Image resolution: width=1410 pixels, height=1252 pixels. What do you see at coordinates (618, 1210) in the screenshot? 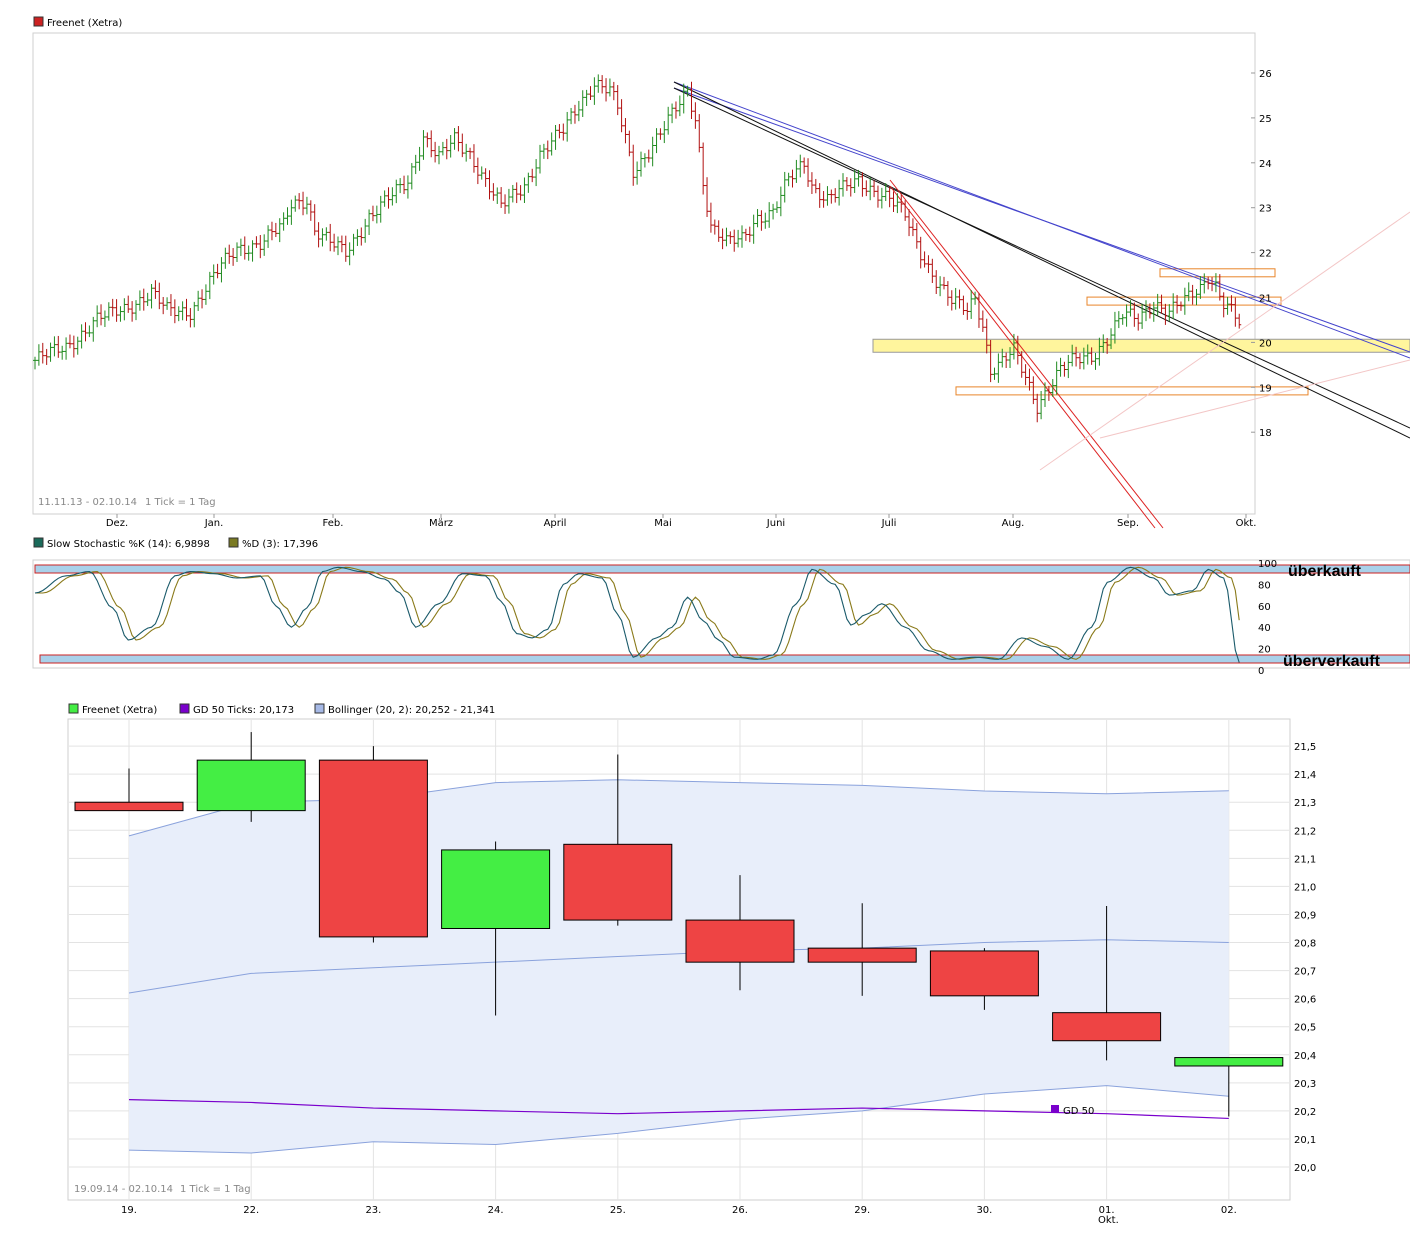
I see `candle-x-tick: 25.` at bounding box center [618, 1210].